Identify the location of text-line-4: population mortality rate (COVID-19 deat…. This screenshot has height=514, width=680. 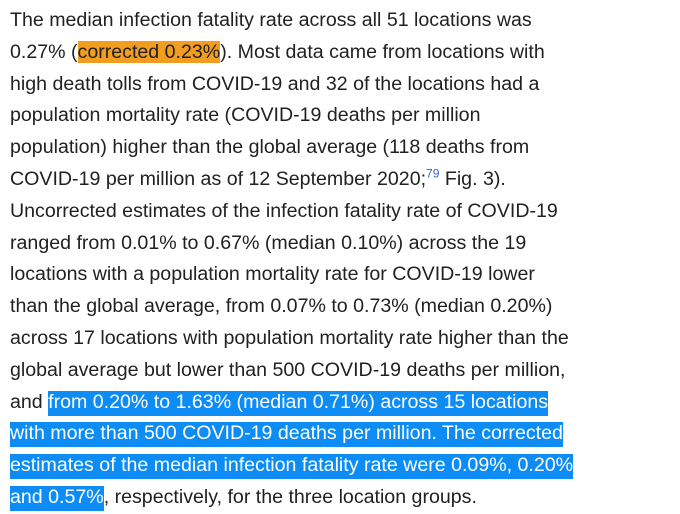
(344, 116).